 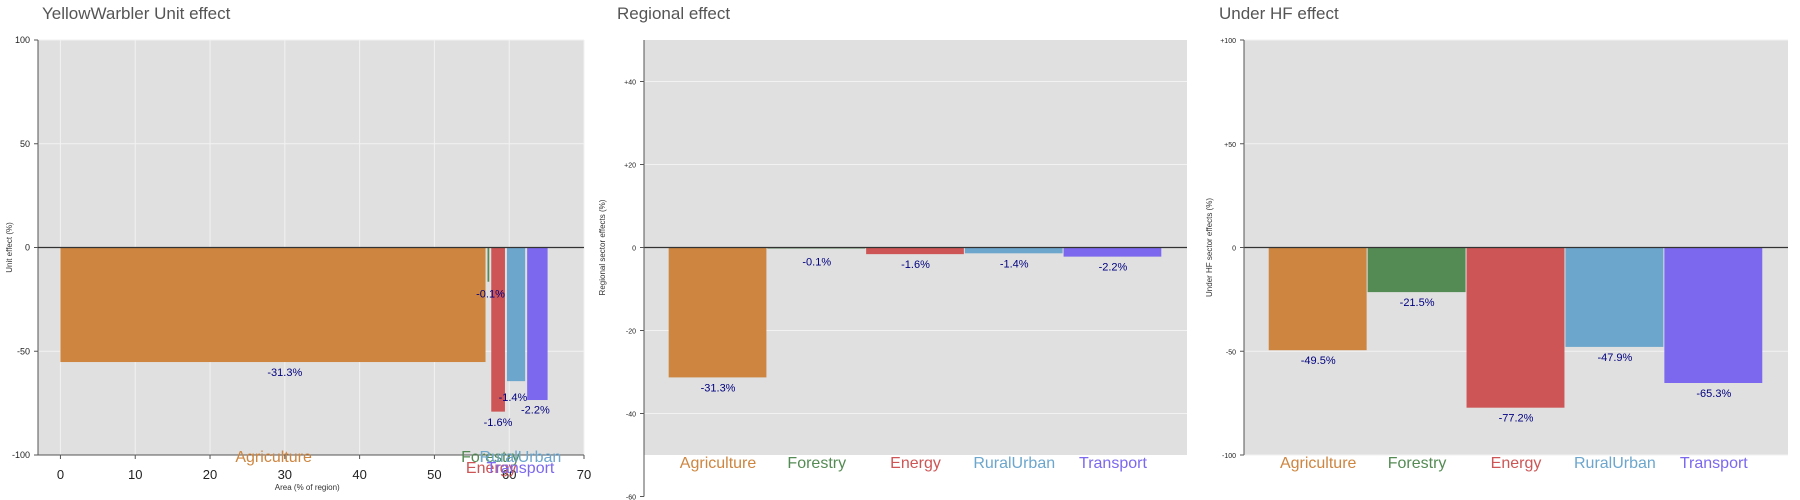 I want to click on x-tick-label: 70, so click(x=584, y=474).